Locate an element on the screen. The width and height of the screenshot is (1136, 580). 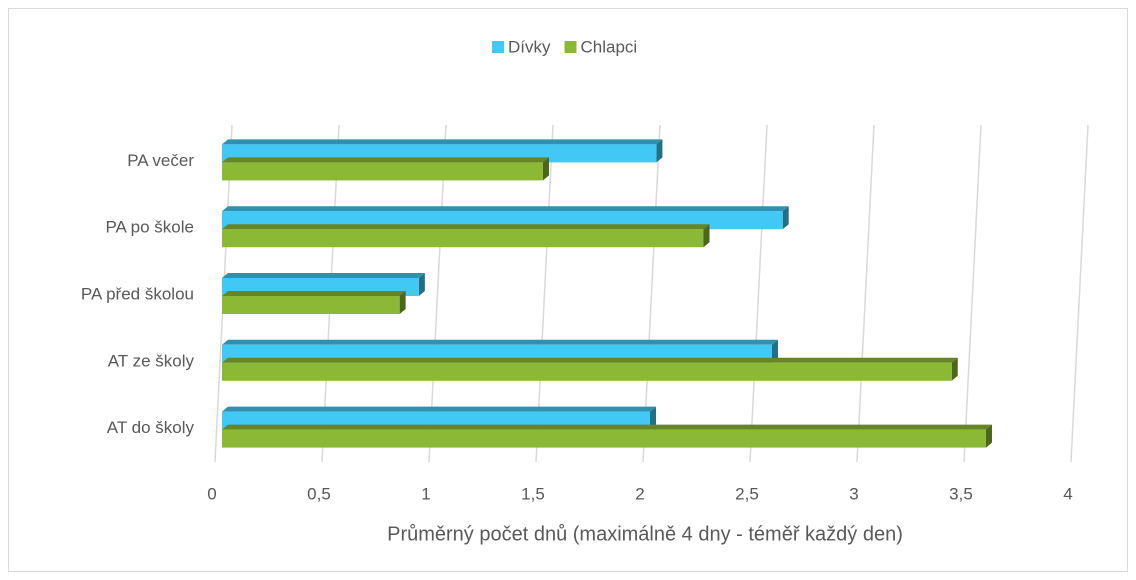
x-tick-label: 0 is located at coordinates (211, 493).